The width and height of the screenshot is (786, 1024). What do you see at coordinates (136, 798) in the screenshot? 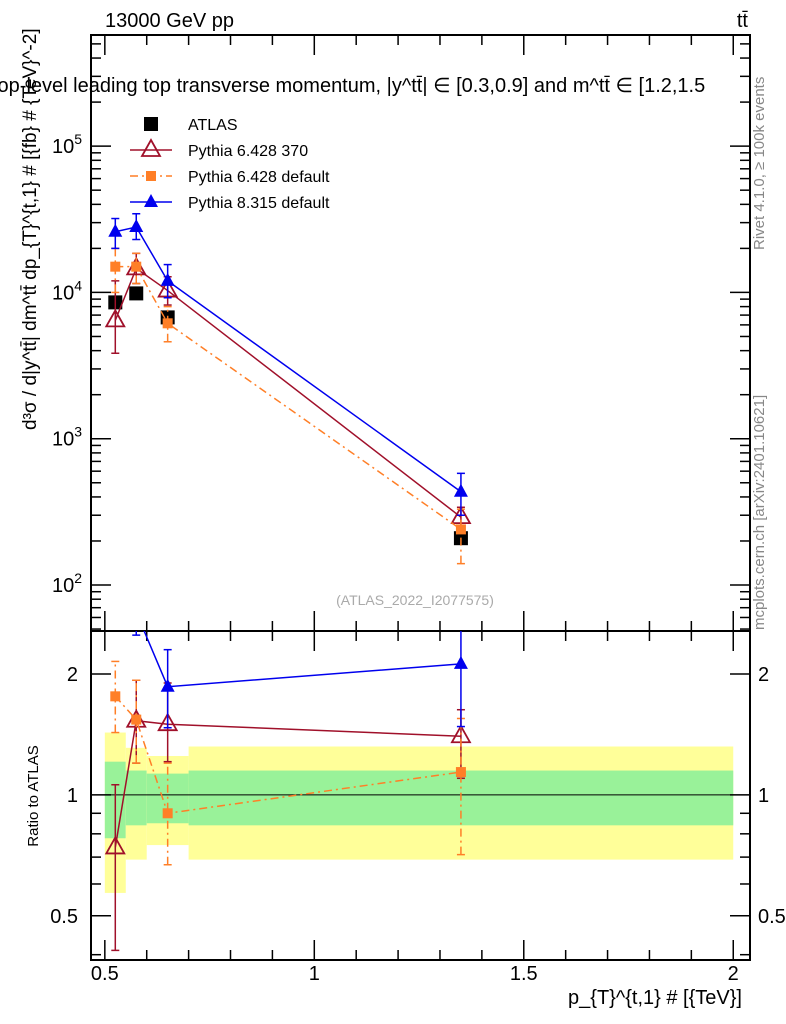
I see `band-stat` at bounding box center [136, 798].